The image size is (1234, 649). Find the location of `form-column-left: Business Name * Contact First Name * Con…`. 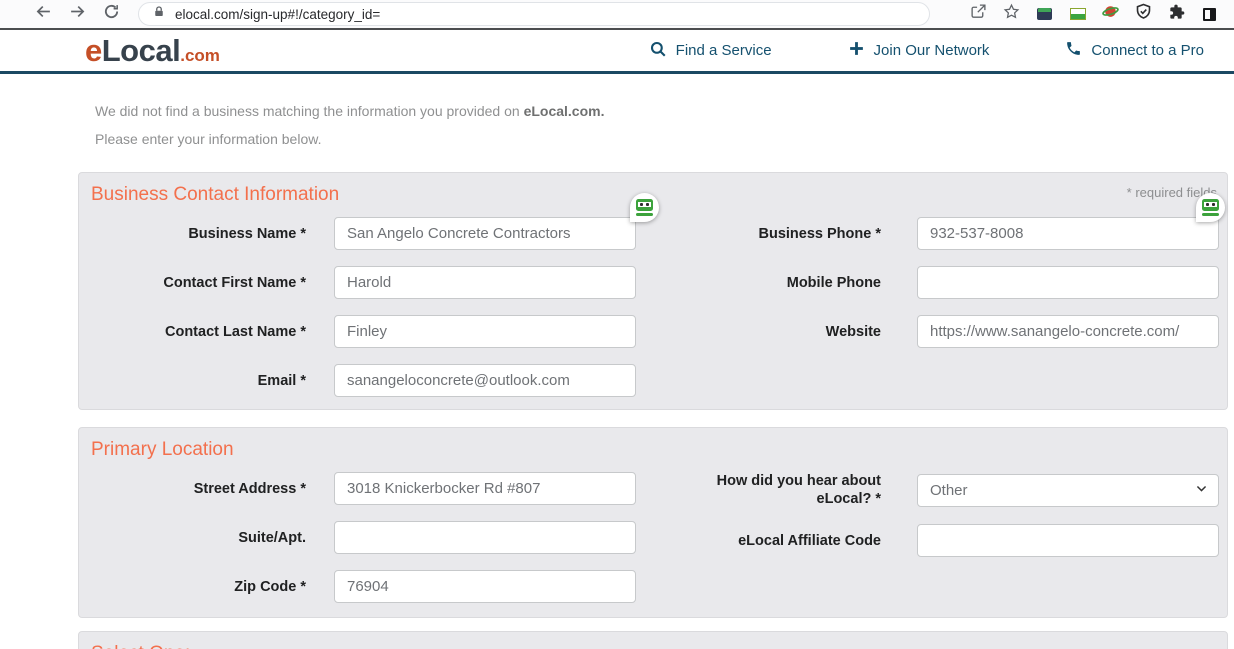

form-column-left: Business Name * Contact First Name * Con… is located at coordinates (363, 307).